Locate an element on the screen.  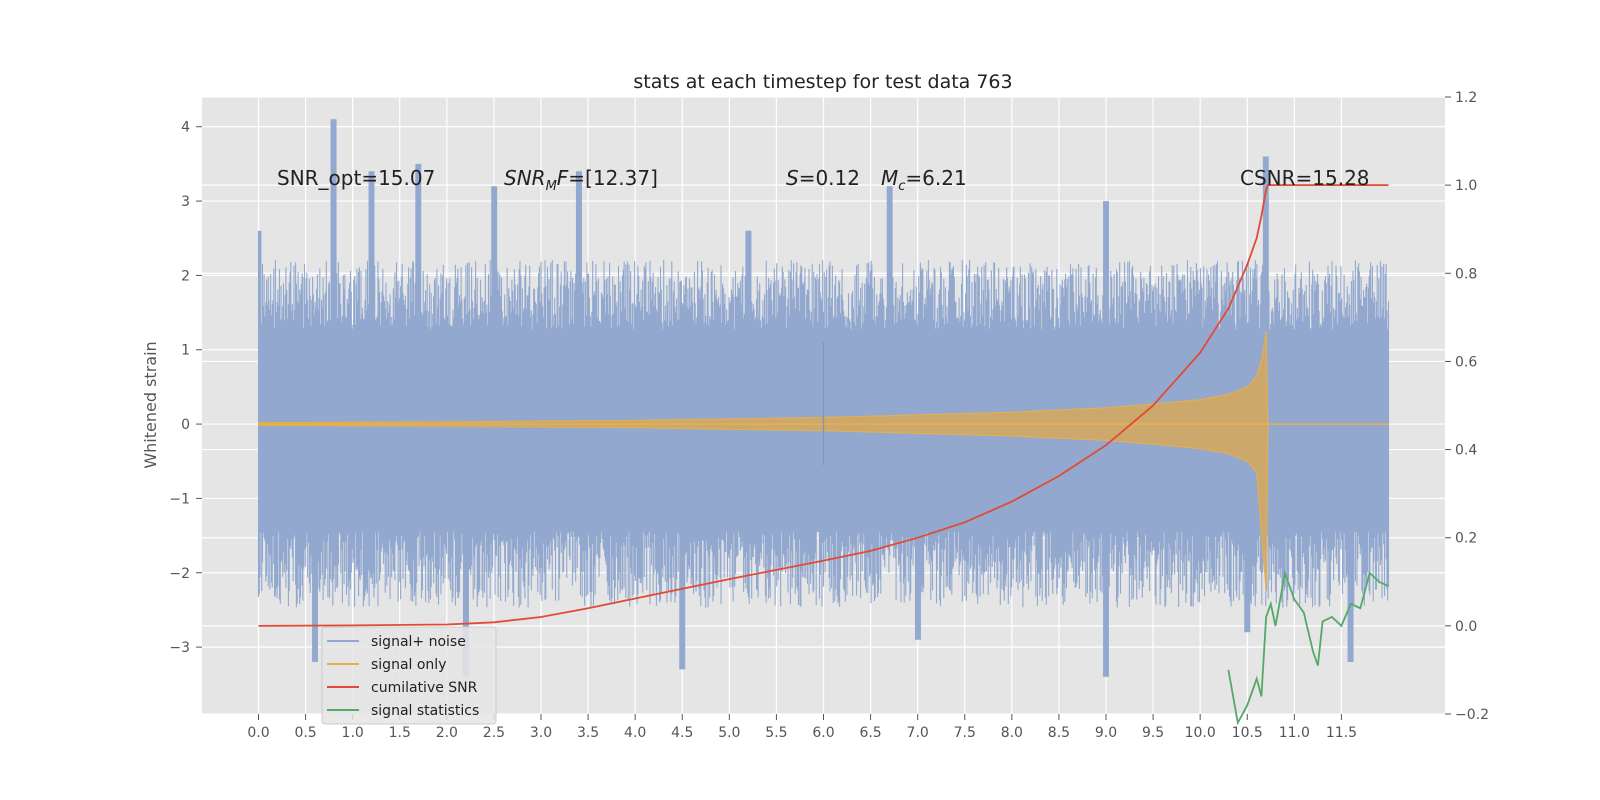
series-signal-statistics is located at coordinates (1308, 647).